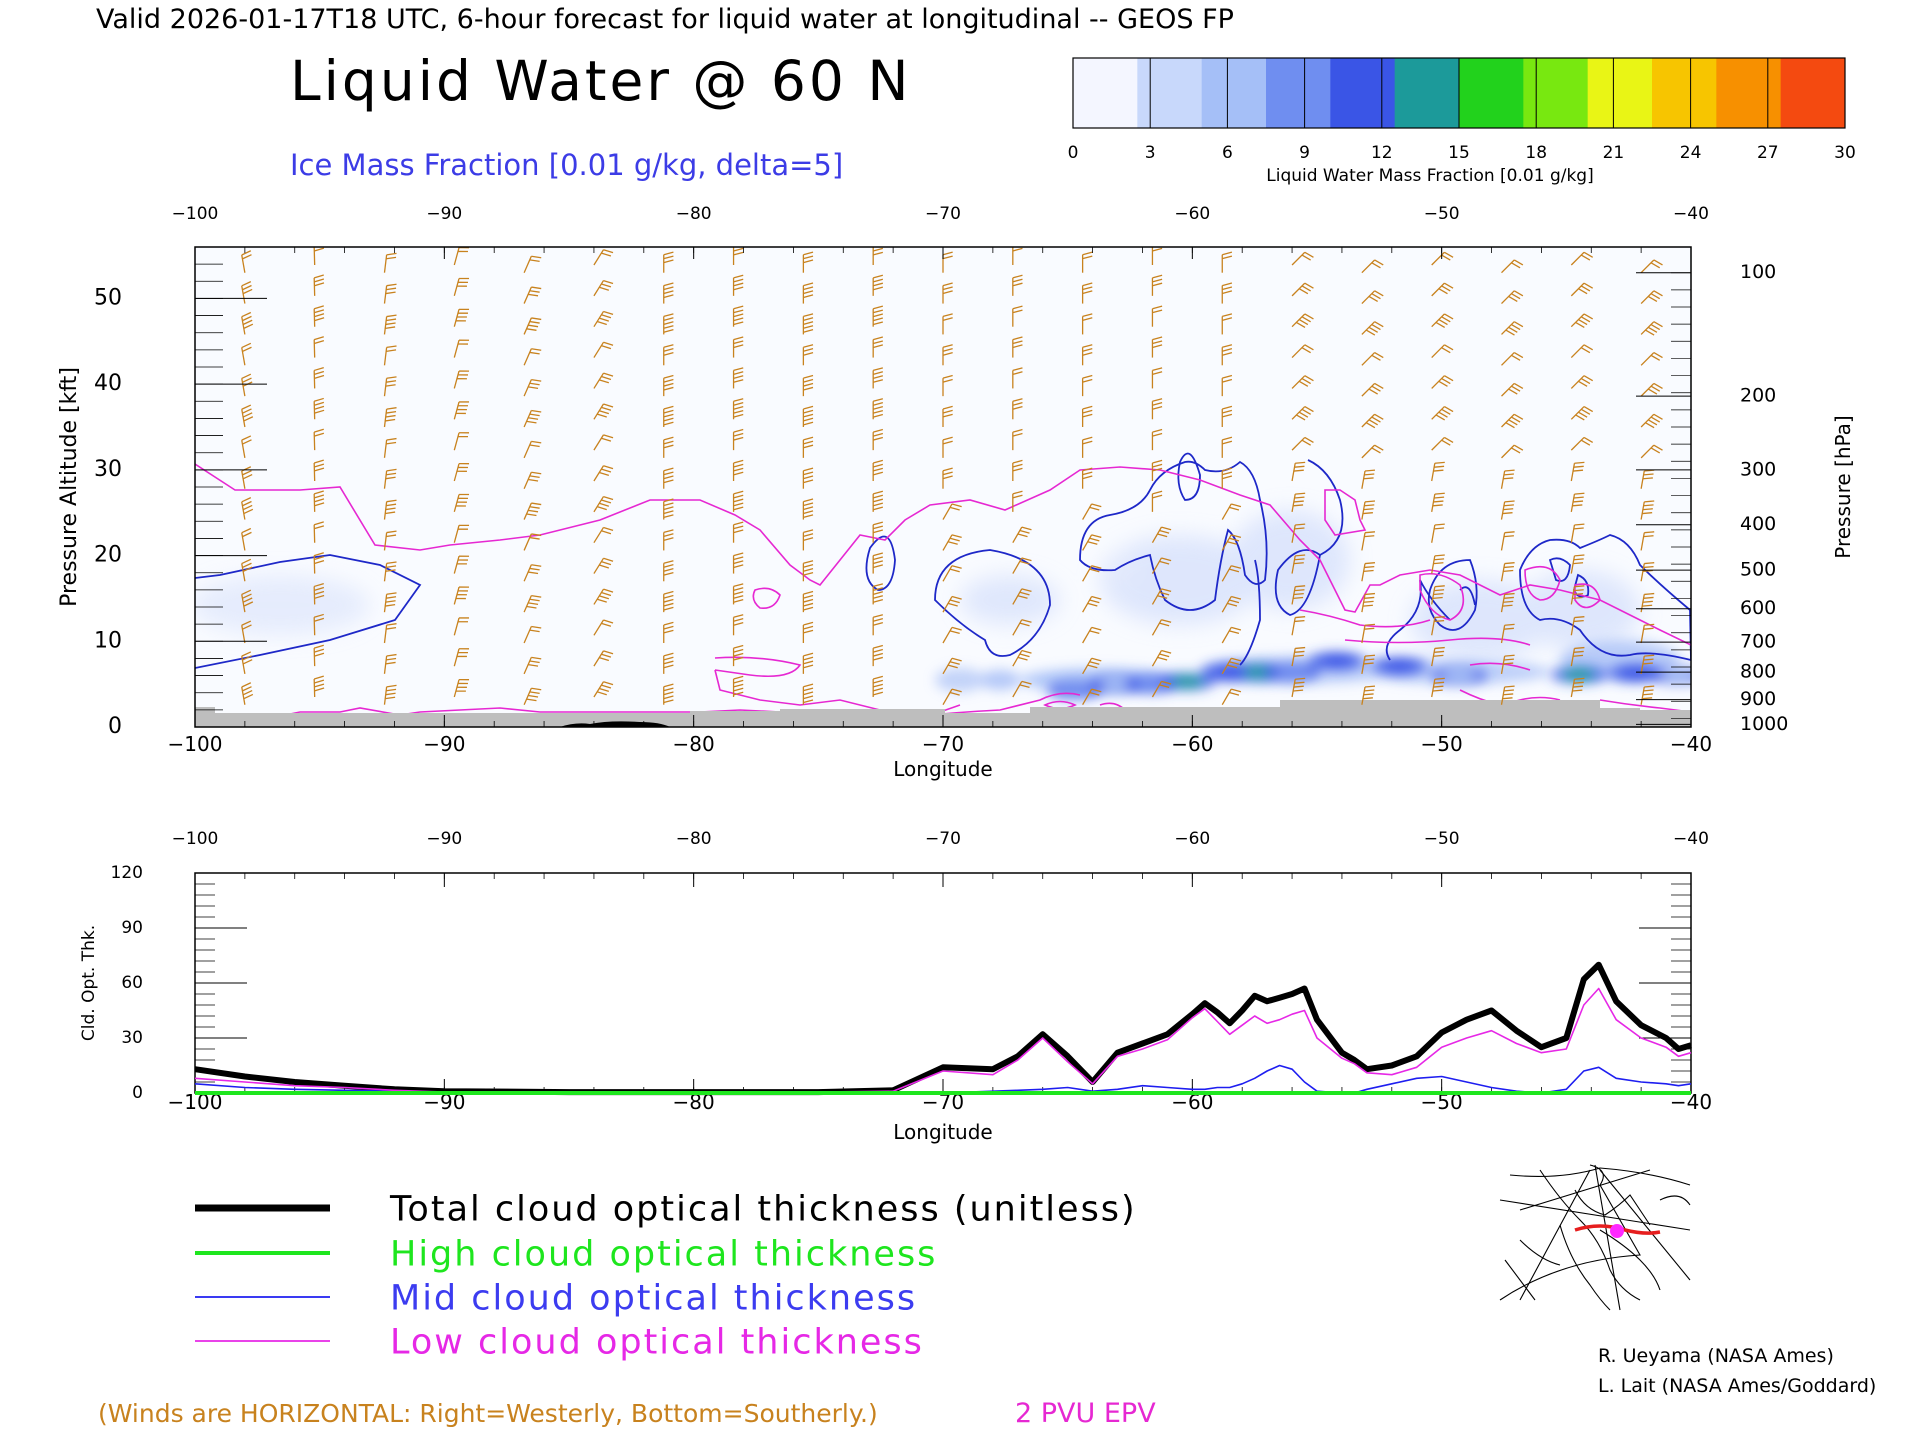 The image size is (1920, 1440). What do you see at coordinates (653, 1298) in the screenshot?
I see `legend-label-mid: Mid cloud optical thickness` at bounding box center [653, 1298].